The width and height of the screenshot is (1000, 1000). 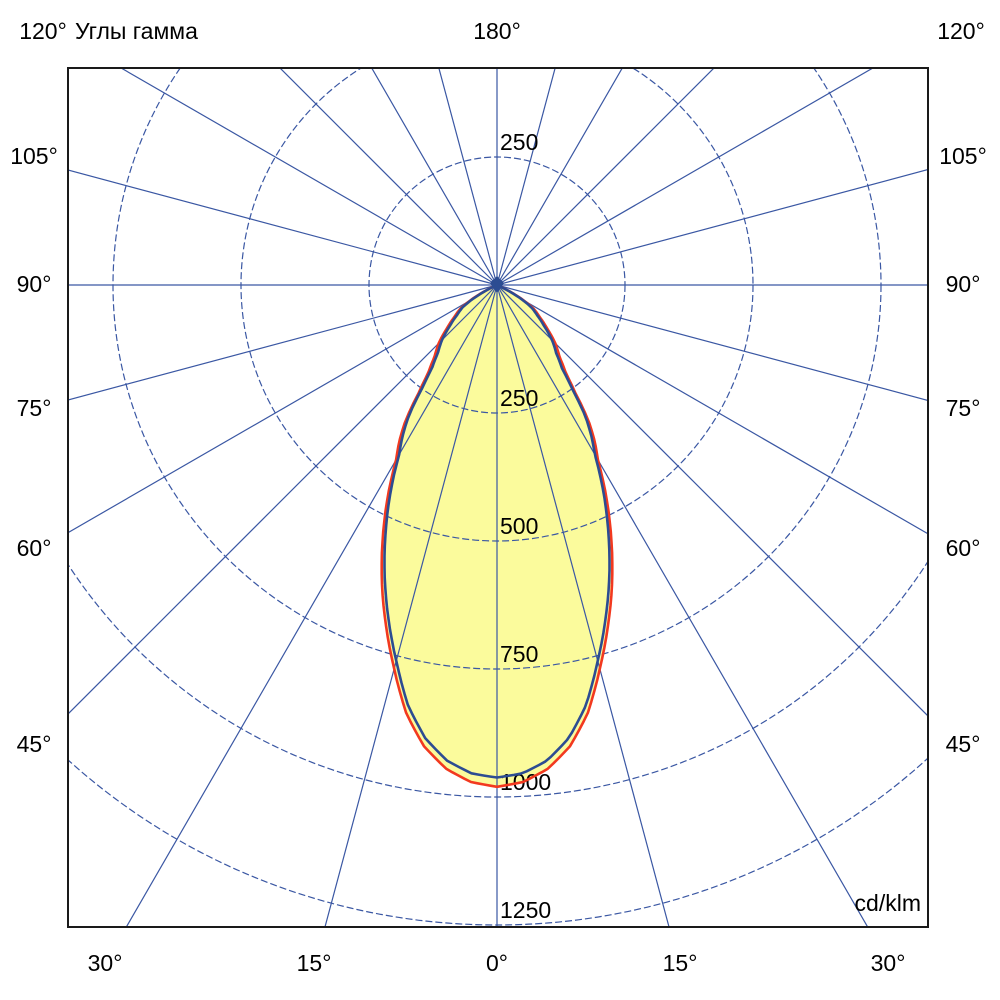 What do you see at coordinates (963, 156) in the screenshot?
I see `gamma-axis-label-right-0: 105°` at bounding box center [963, 156].